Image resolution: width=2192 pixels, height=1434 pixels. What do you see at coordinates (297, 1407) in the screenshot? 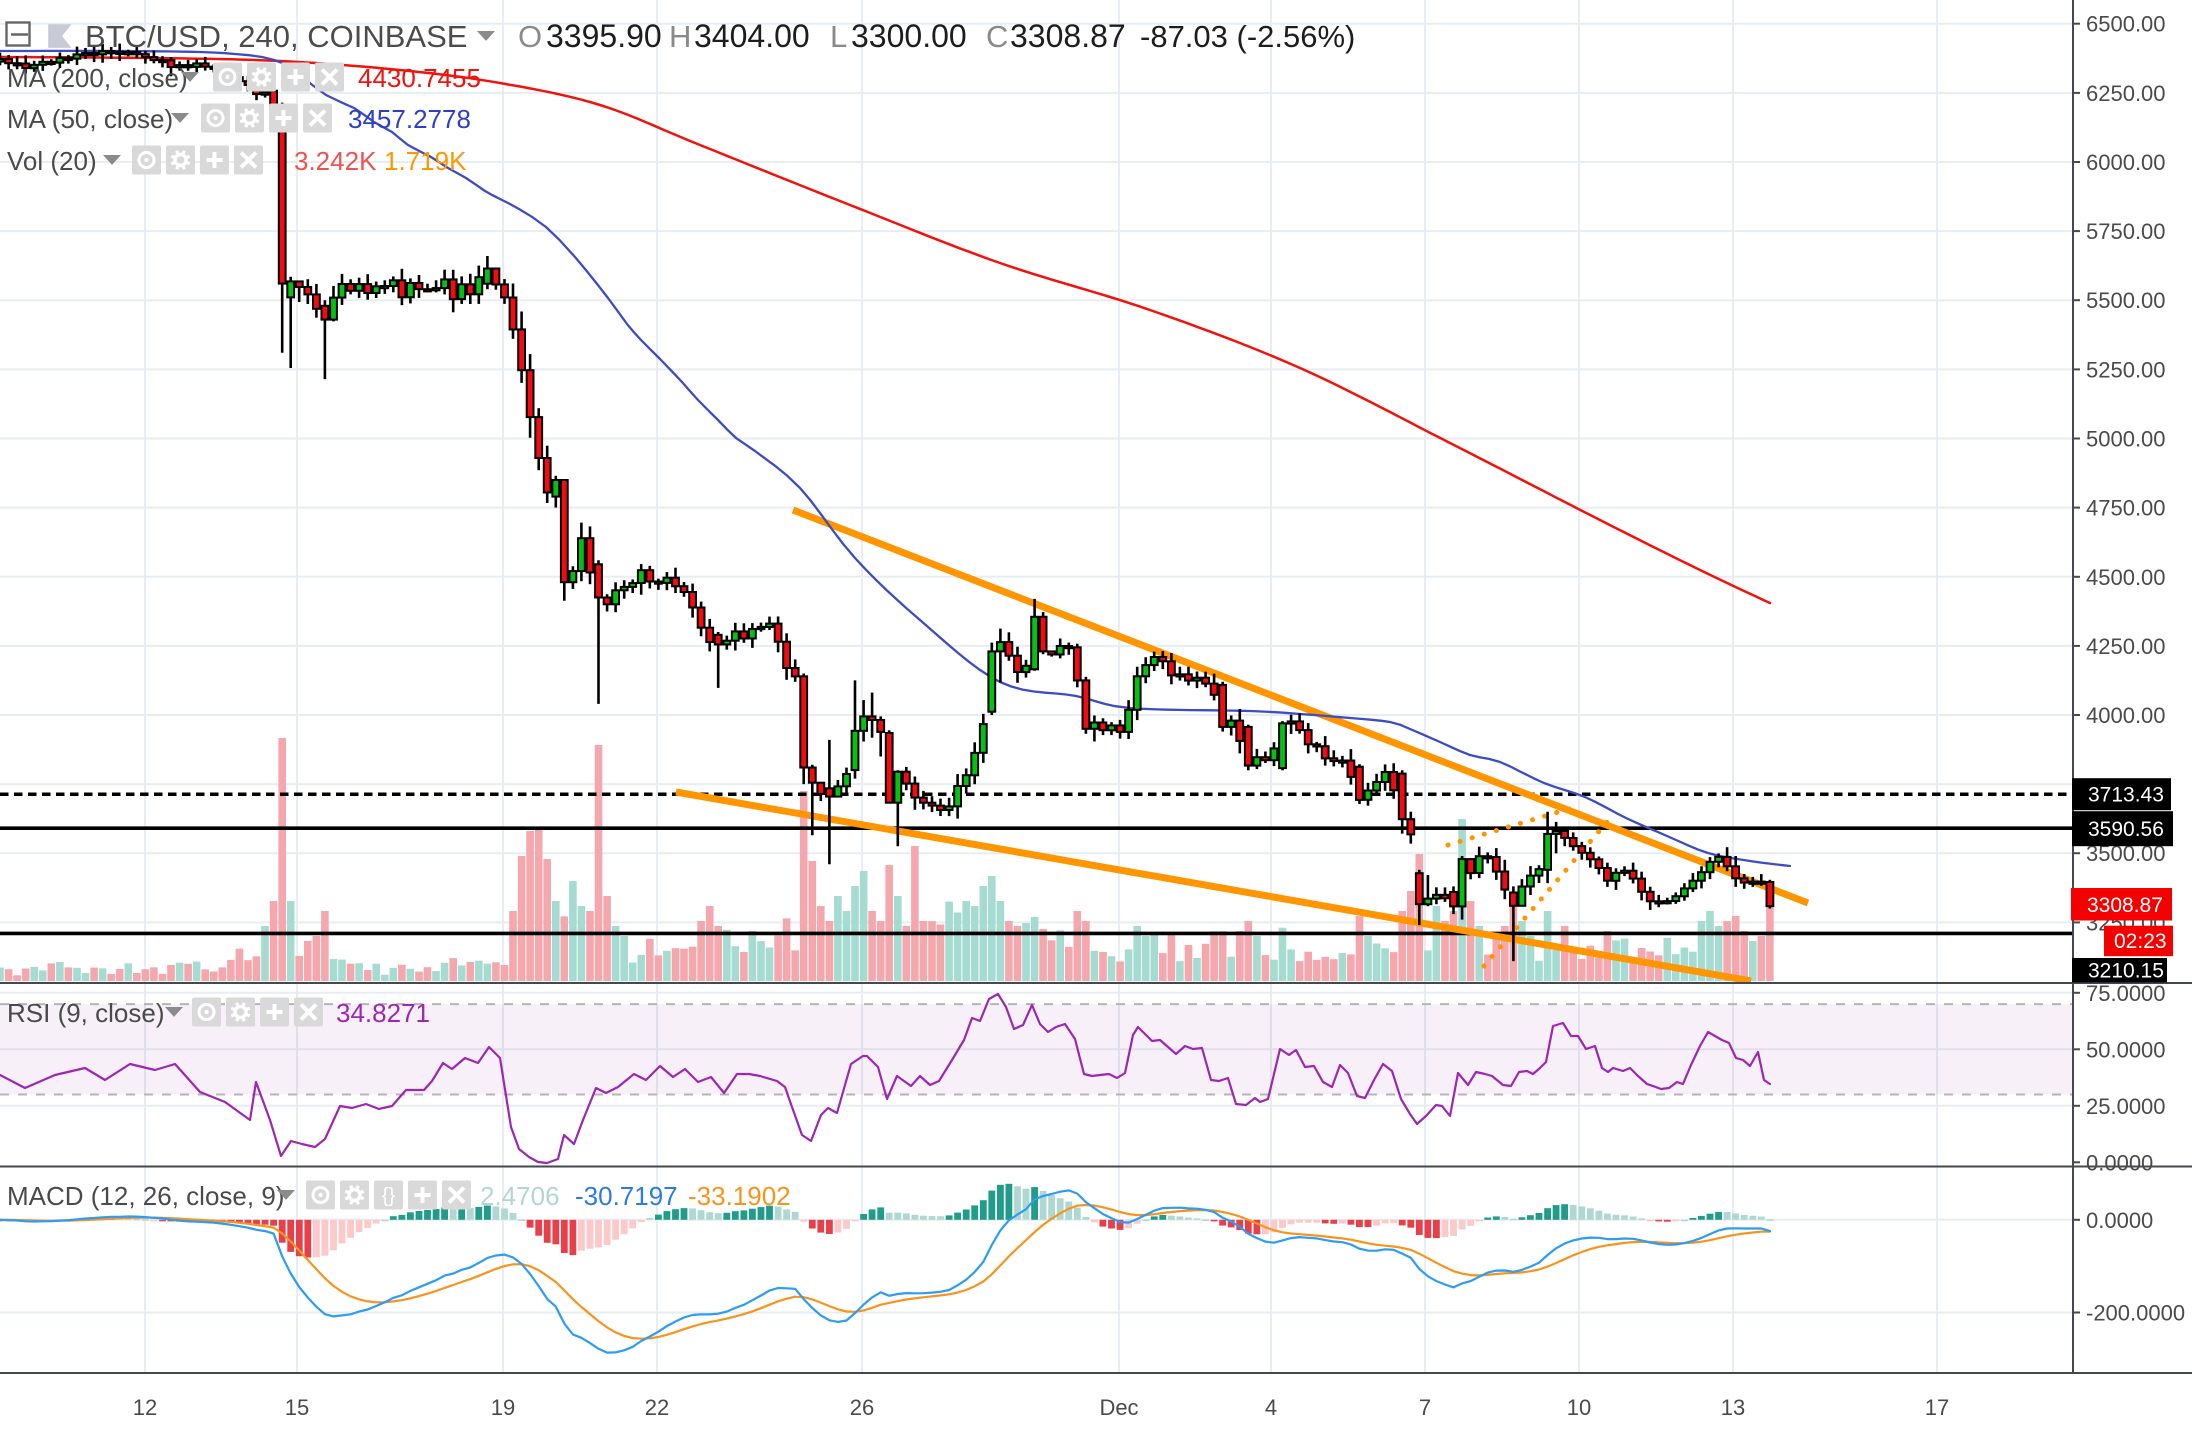
I see `svg-text: 15` at bounding box center [297, 1407].